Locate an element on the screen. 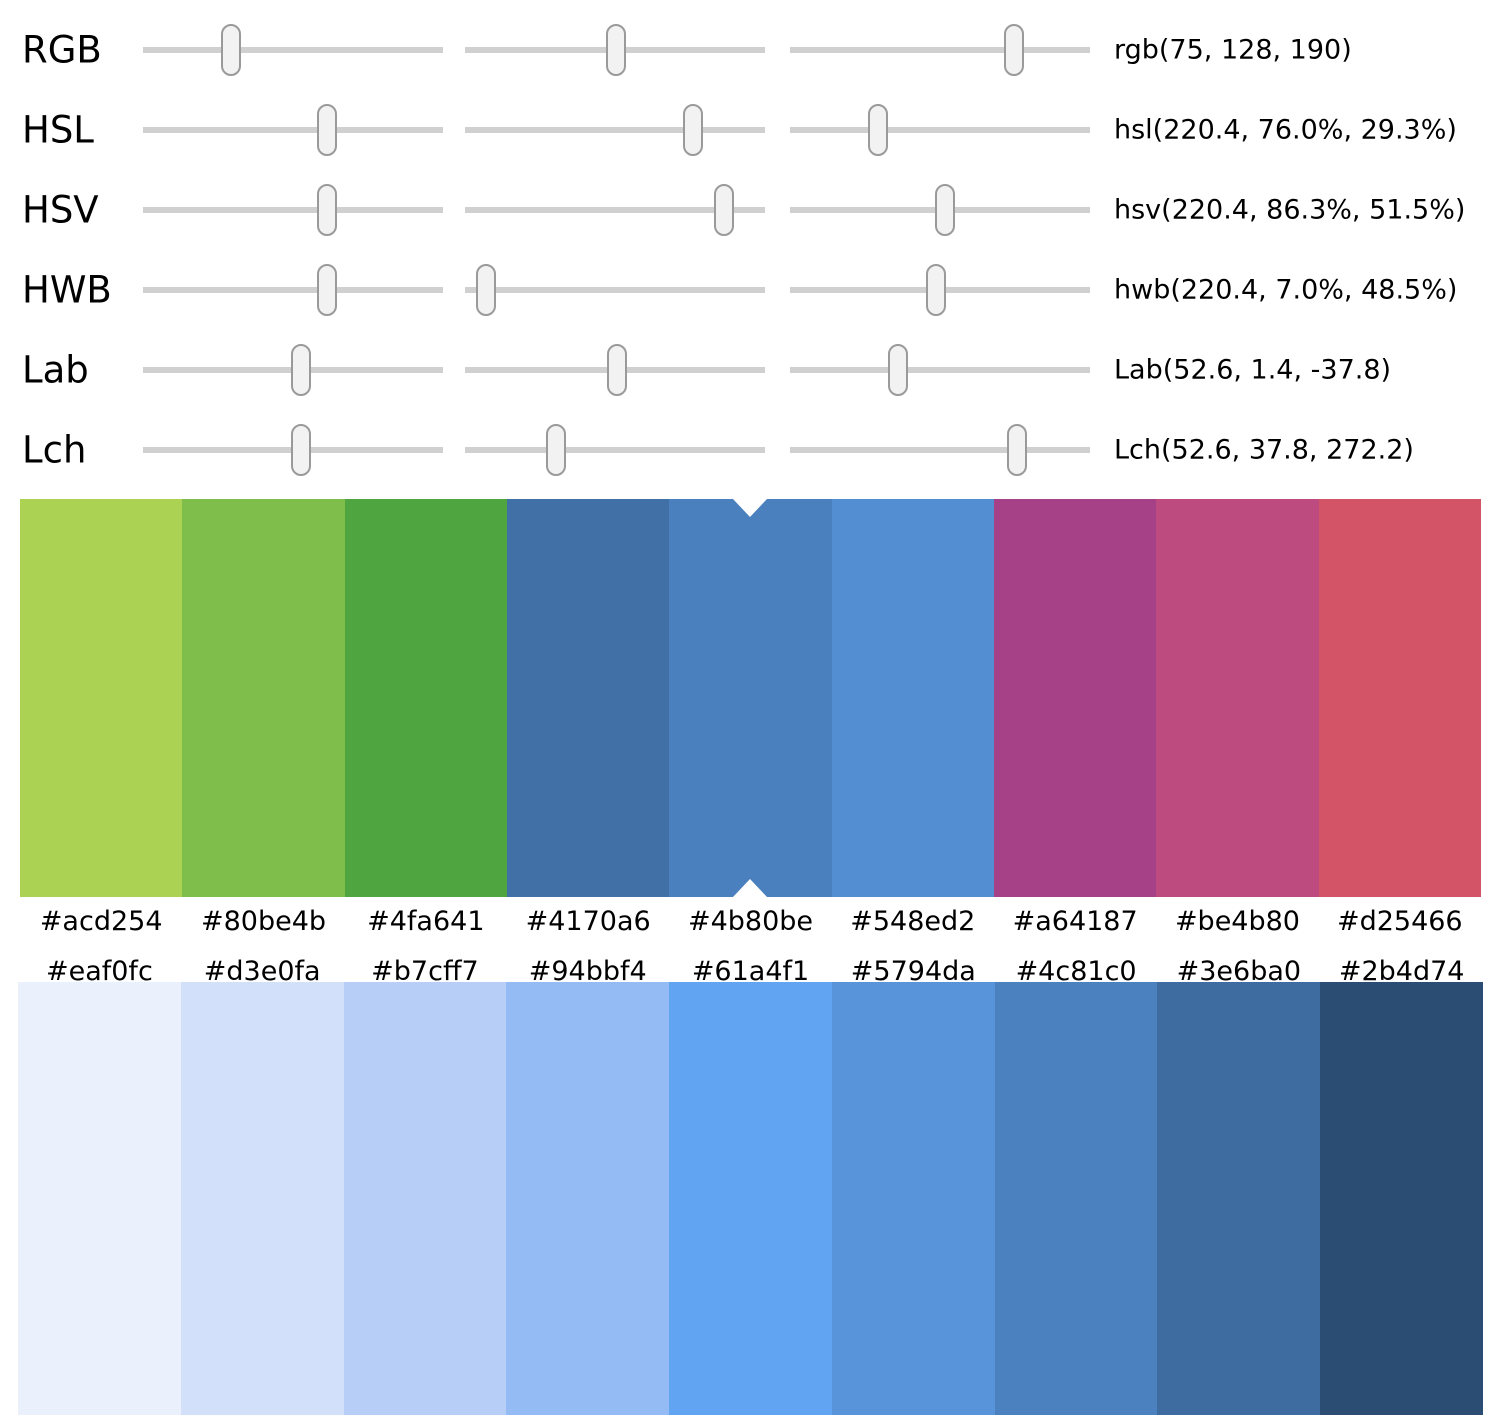  slider-value-text: hsl(220.4, 76.0%, 29.3%) is located at coordinates (1285, 130).